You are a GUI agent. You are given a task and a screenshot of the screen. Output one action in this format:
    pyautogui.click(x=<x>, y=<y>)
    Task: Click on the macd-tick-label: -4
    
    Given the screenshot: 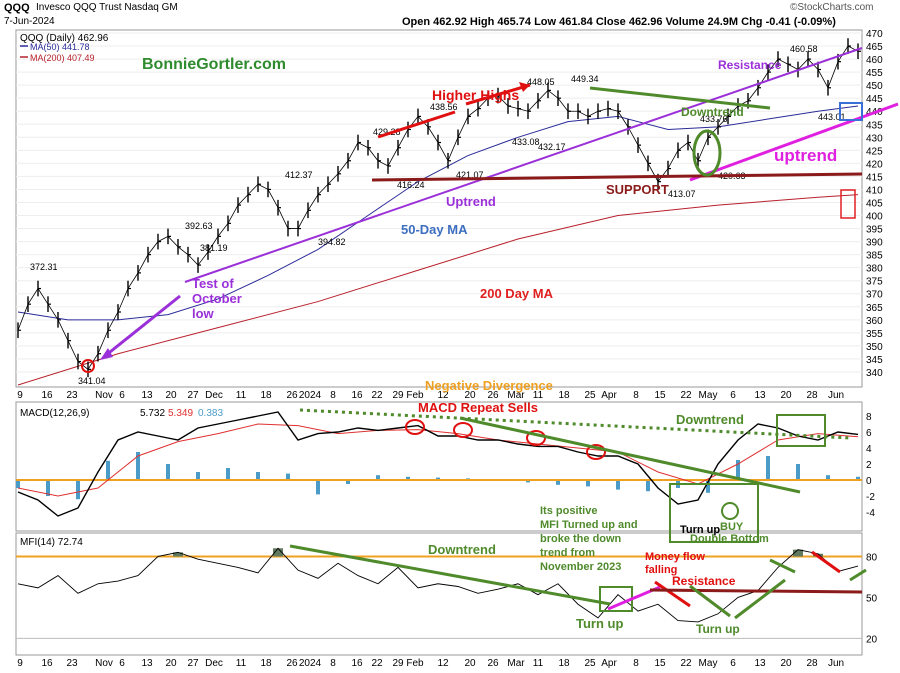 What is the action you would take?
    pyautogui.click(x=870, y=513)
    